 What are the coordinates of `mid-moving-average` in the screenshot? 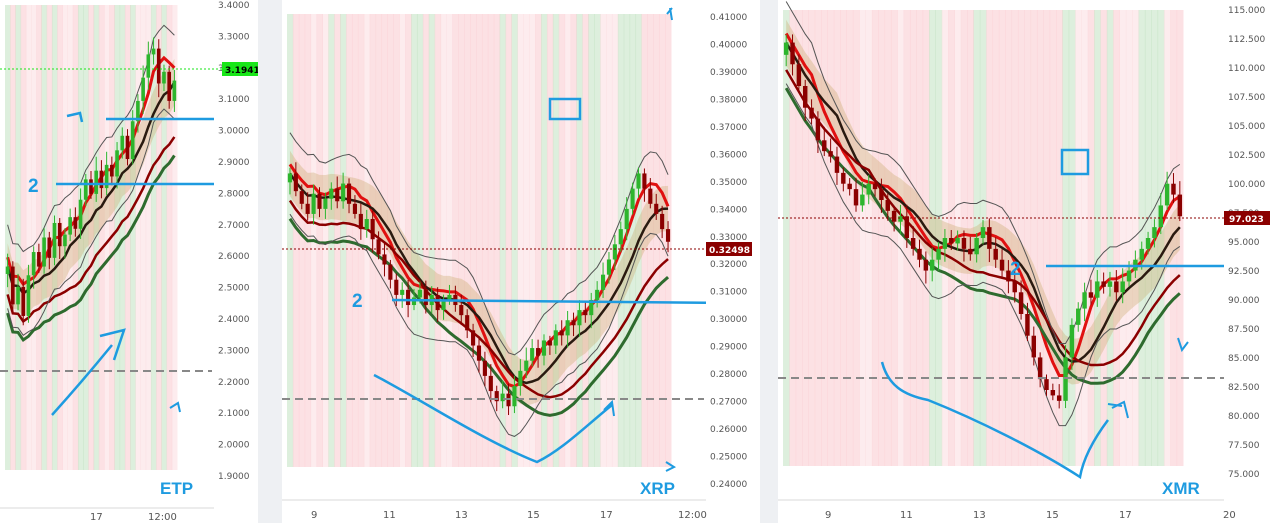 It's located at (478, 278).